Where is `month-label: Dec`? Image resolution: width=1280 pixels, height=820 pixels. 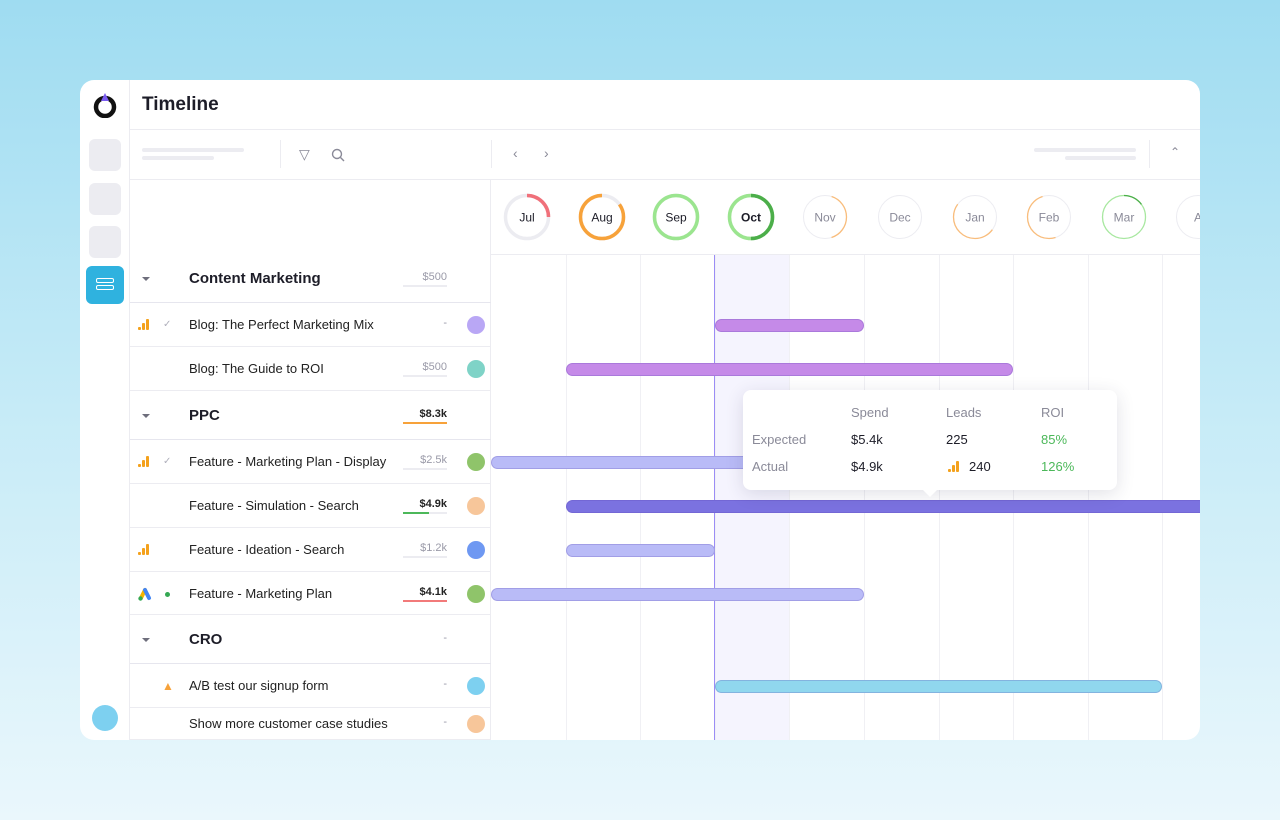
month-label: Dec is located at coordinates (899, 218).